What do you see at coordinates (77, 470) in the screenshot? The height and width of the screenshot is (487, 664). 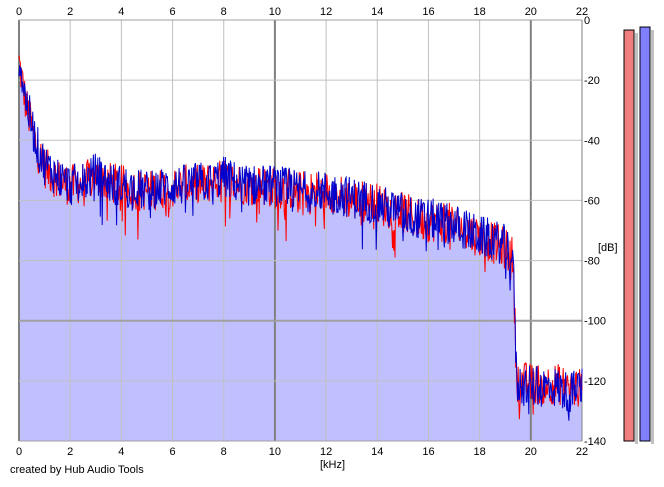 I see `credit-text: created by Hub Audio Tools` at bounding box center [77, 470].